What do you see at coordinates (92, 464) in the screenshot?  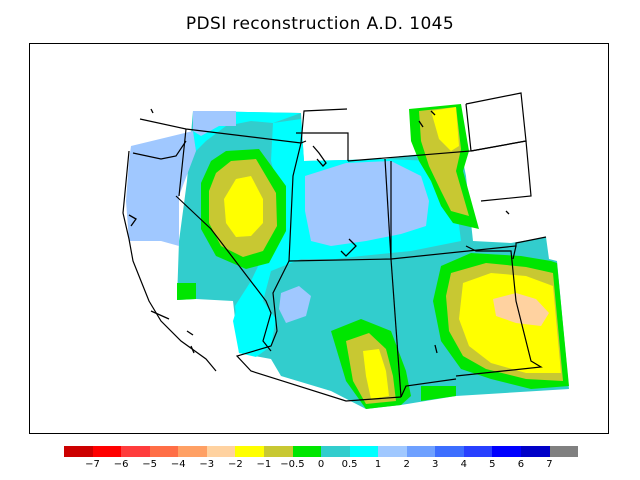 I see `color-scale-tick-label: −7` at bounding box center [92, 464].